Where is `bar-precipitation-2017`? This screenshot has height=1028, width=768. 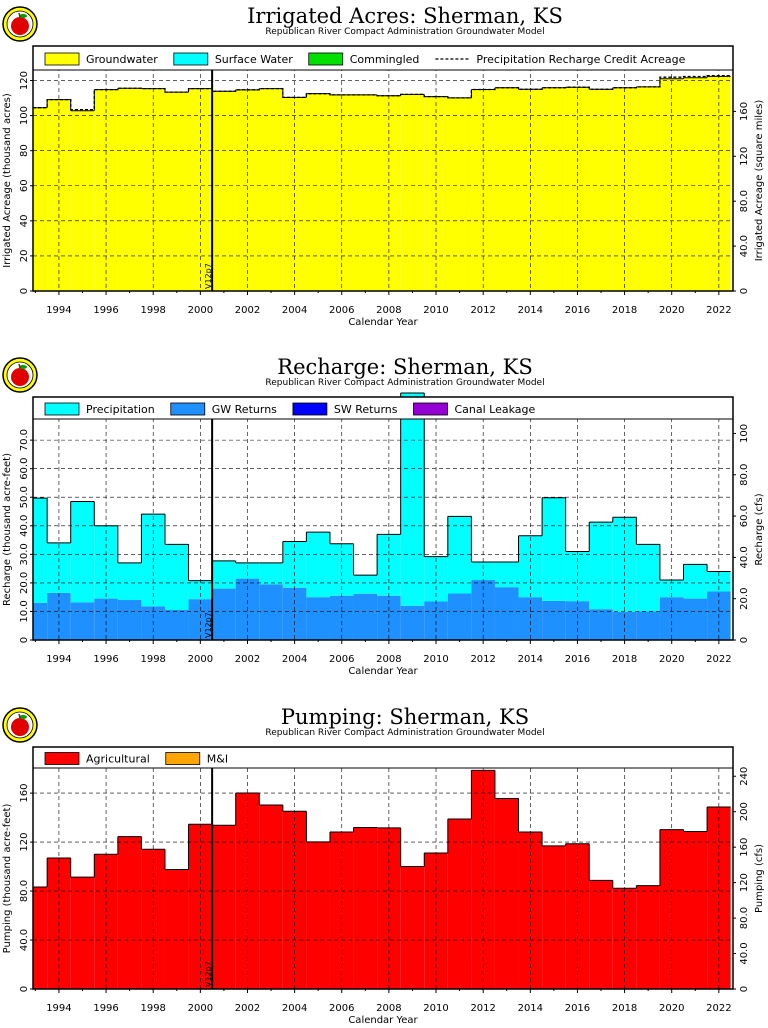
bar-precipitation-2017 is located at coordinates (601, 566).